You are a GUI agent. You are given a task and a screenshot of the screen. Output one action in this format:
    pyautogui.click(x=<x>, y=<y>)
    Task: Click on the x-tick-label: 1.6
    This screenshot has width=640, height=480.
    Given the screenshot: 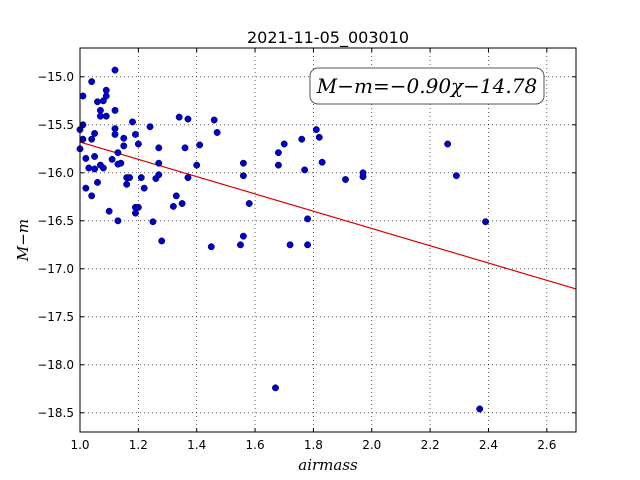 What is the action you would take?
    pyautogui.click(x=255, y=445)
    